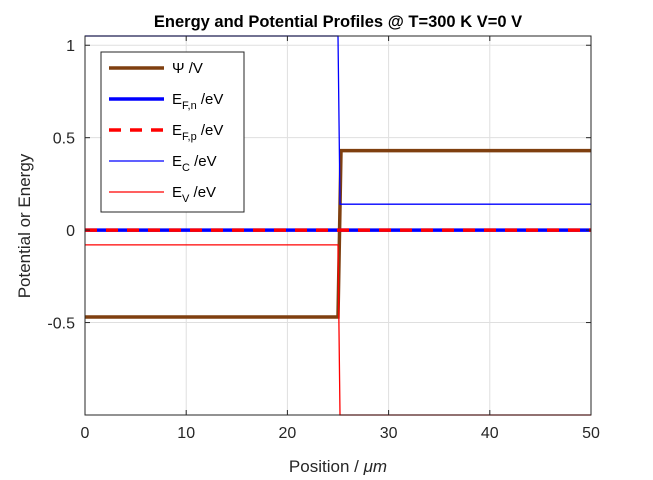  Describe the element at coordinates (197, 132) in the screenshot. I see `legend-label-2: EF,p /eV` at that location.